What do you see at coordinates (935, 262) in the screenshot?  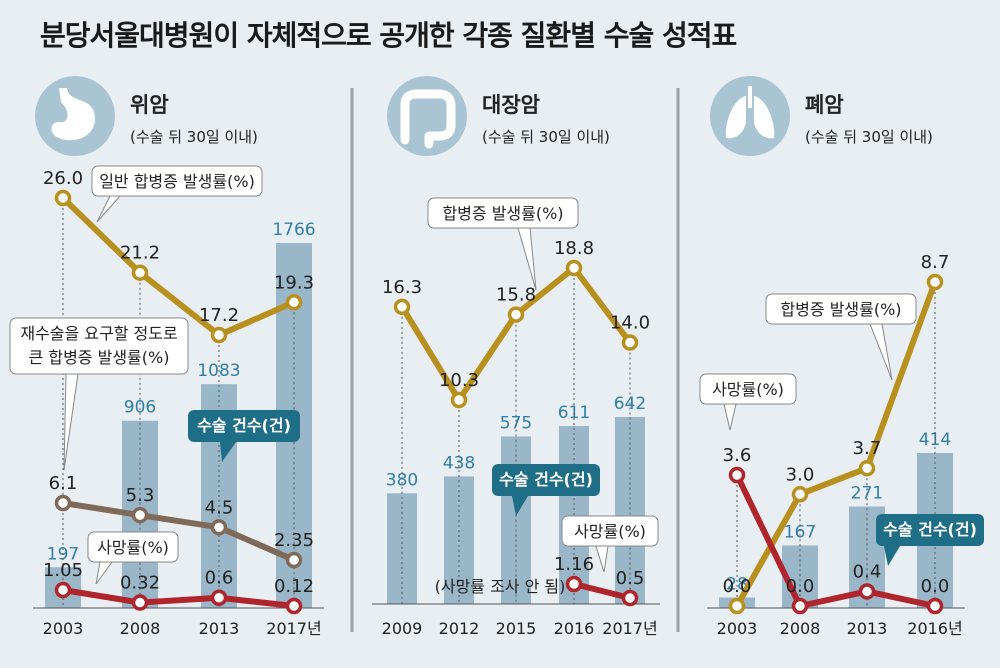 I see `point-value-label: 8.7` at bounding box center [935, 262].